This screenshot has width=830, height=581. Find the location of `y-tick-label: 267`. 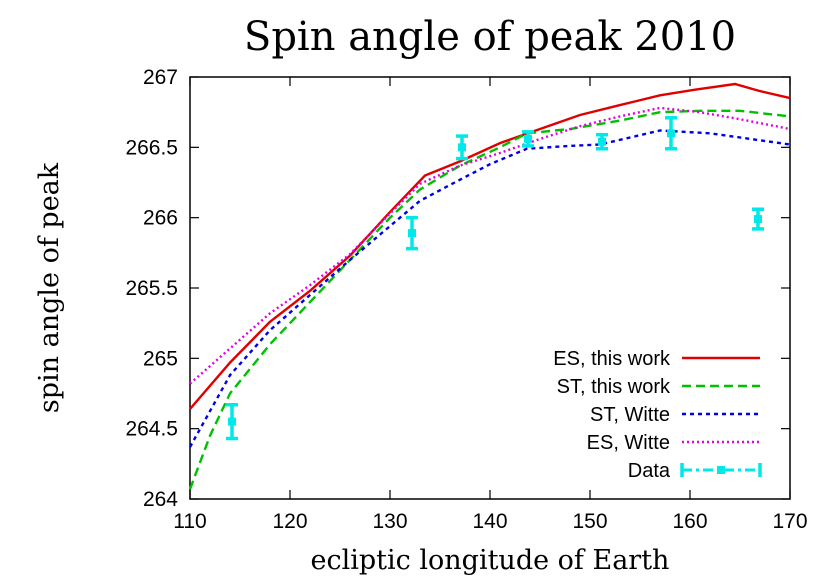

y-tick-label: 267 is located at coordinates (160, 77).